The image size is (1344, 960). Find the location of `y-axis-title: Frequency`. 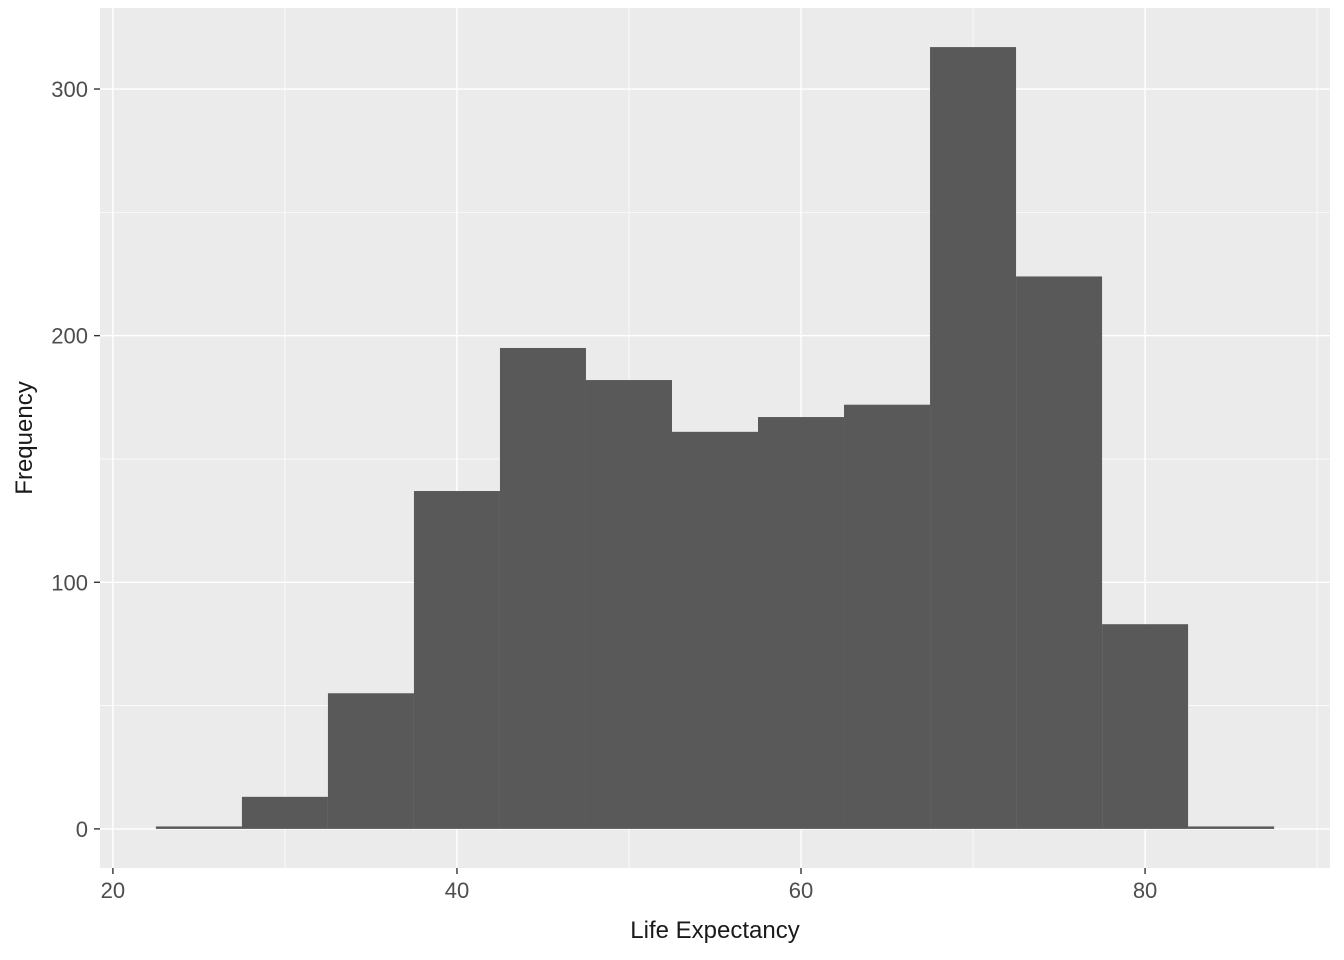

y-axis-title: Frequency is located at coordinates (24, 437).